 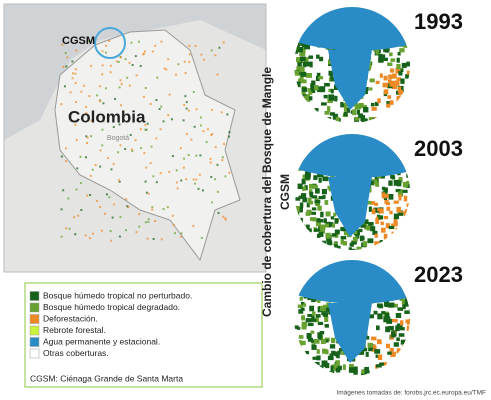 What do you see at coordinates (143, 335) in the screenshot?
I see `legend-box` at bounding box center [143, 335].